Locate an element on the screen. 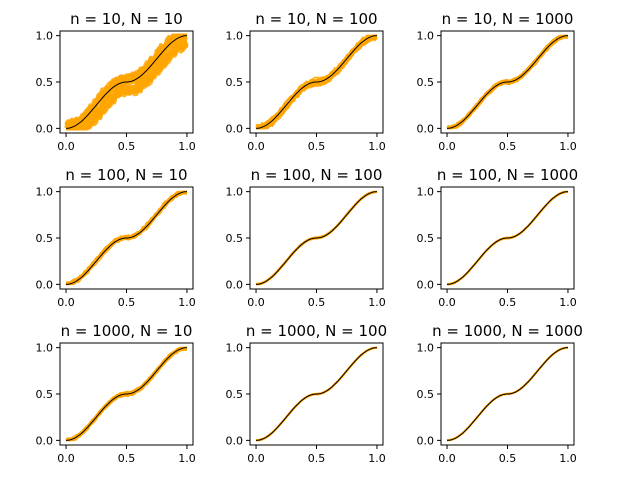 The height and width of the screenshot is (480, 640). subplot-6: n = 100, N = 1000 0.0 0.5 1.0 0.0 0.5 1.0 is located at coordinates (498, 237).